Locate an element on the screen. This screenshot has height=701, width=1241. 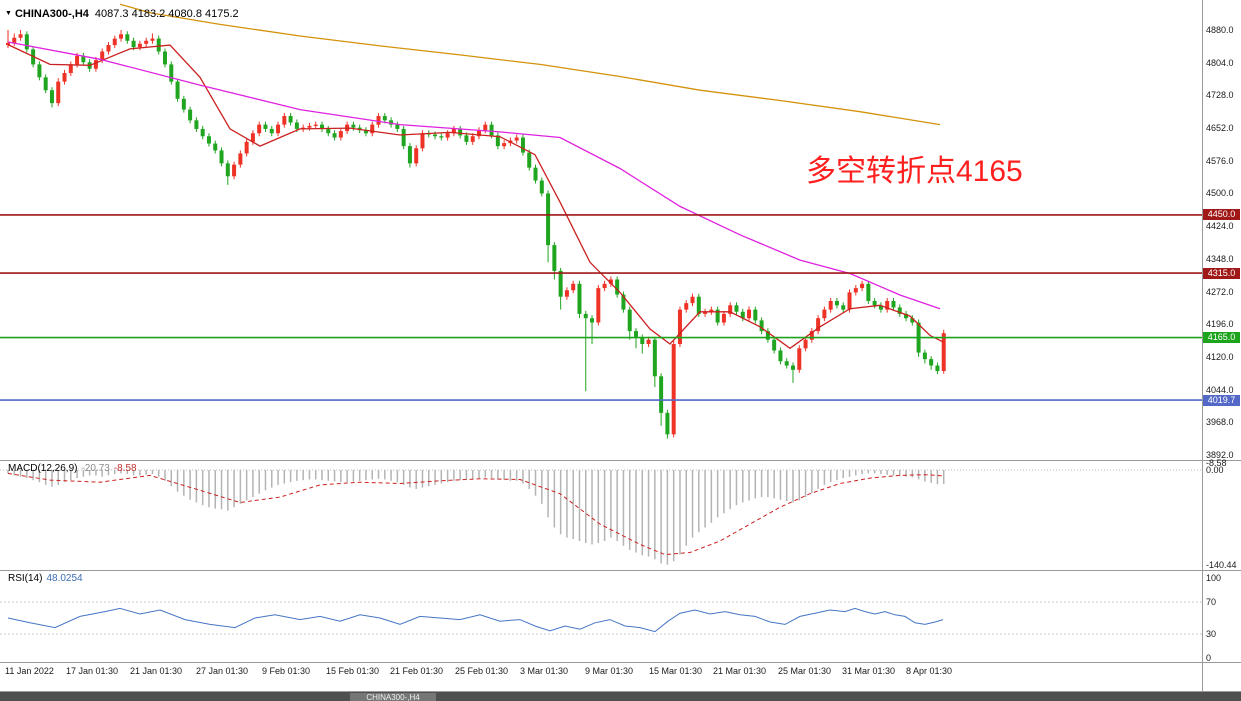
rsi-label: RSI(14) 48.0254 is located at coordinates (45, 578).